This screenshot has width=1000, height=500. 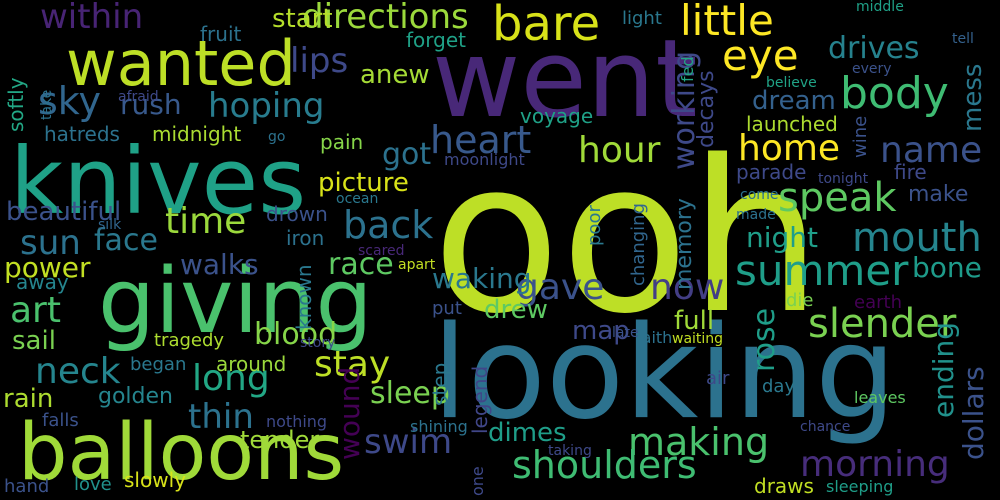 What do you see at coordinates (784, 486) in the screenshot?
I see `word-draws: draws` at bounding box center [784, 486].